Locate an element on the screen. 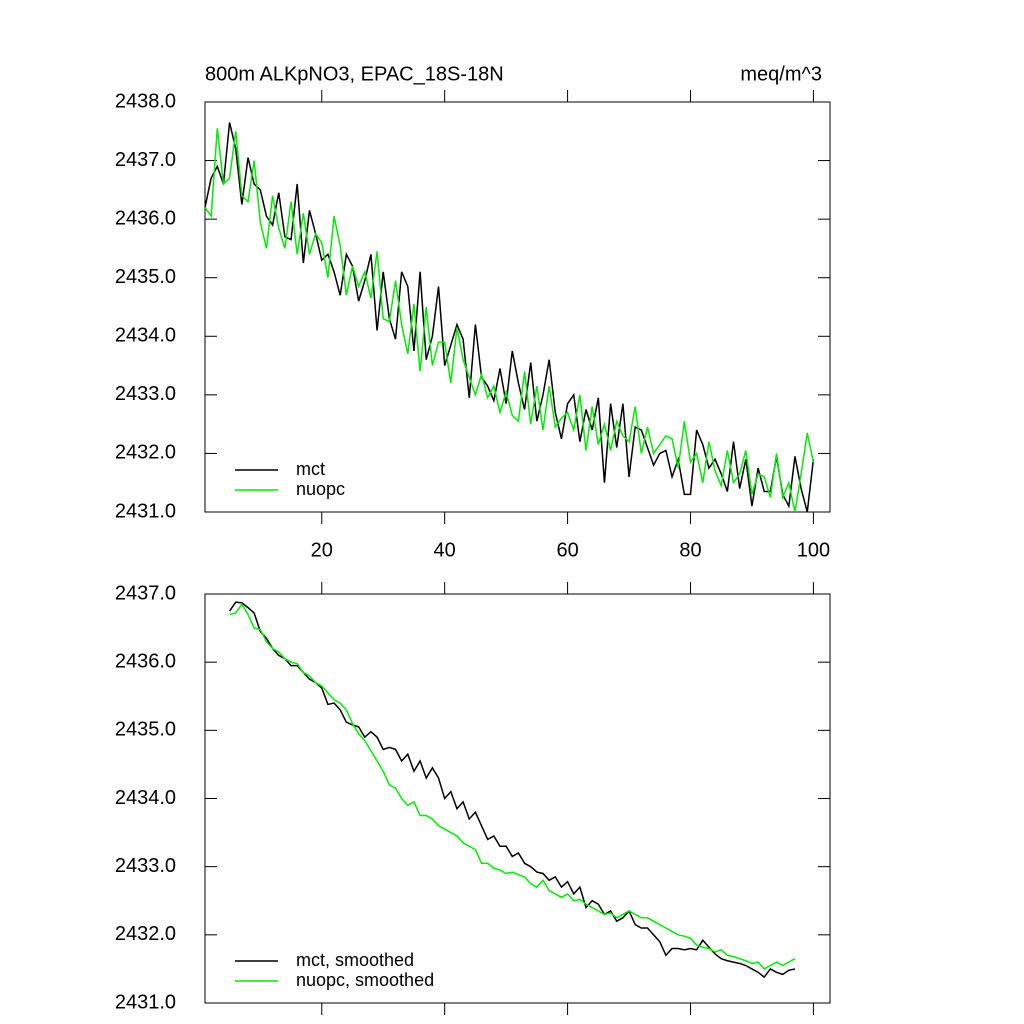  legend-label: mct, smoothed is located at coordinates (355, 960).